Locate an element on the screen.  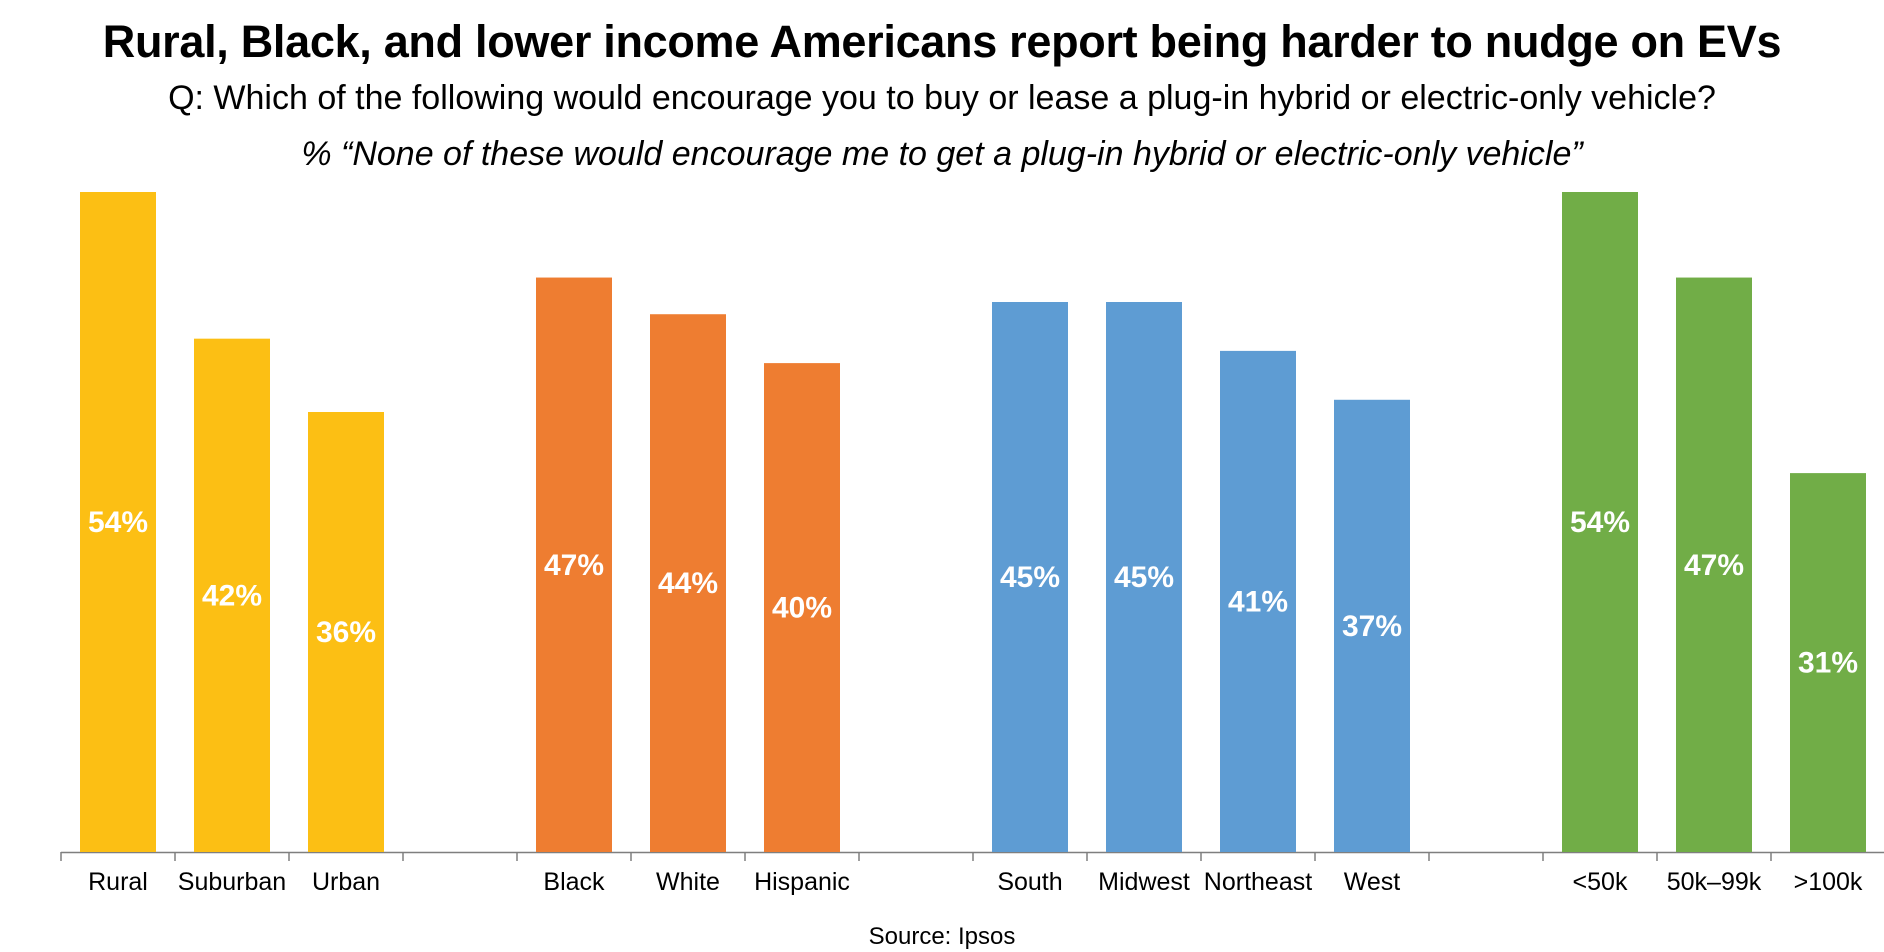
data-label: 44% is located at coordinates (688, 583).